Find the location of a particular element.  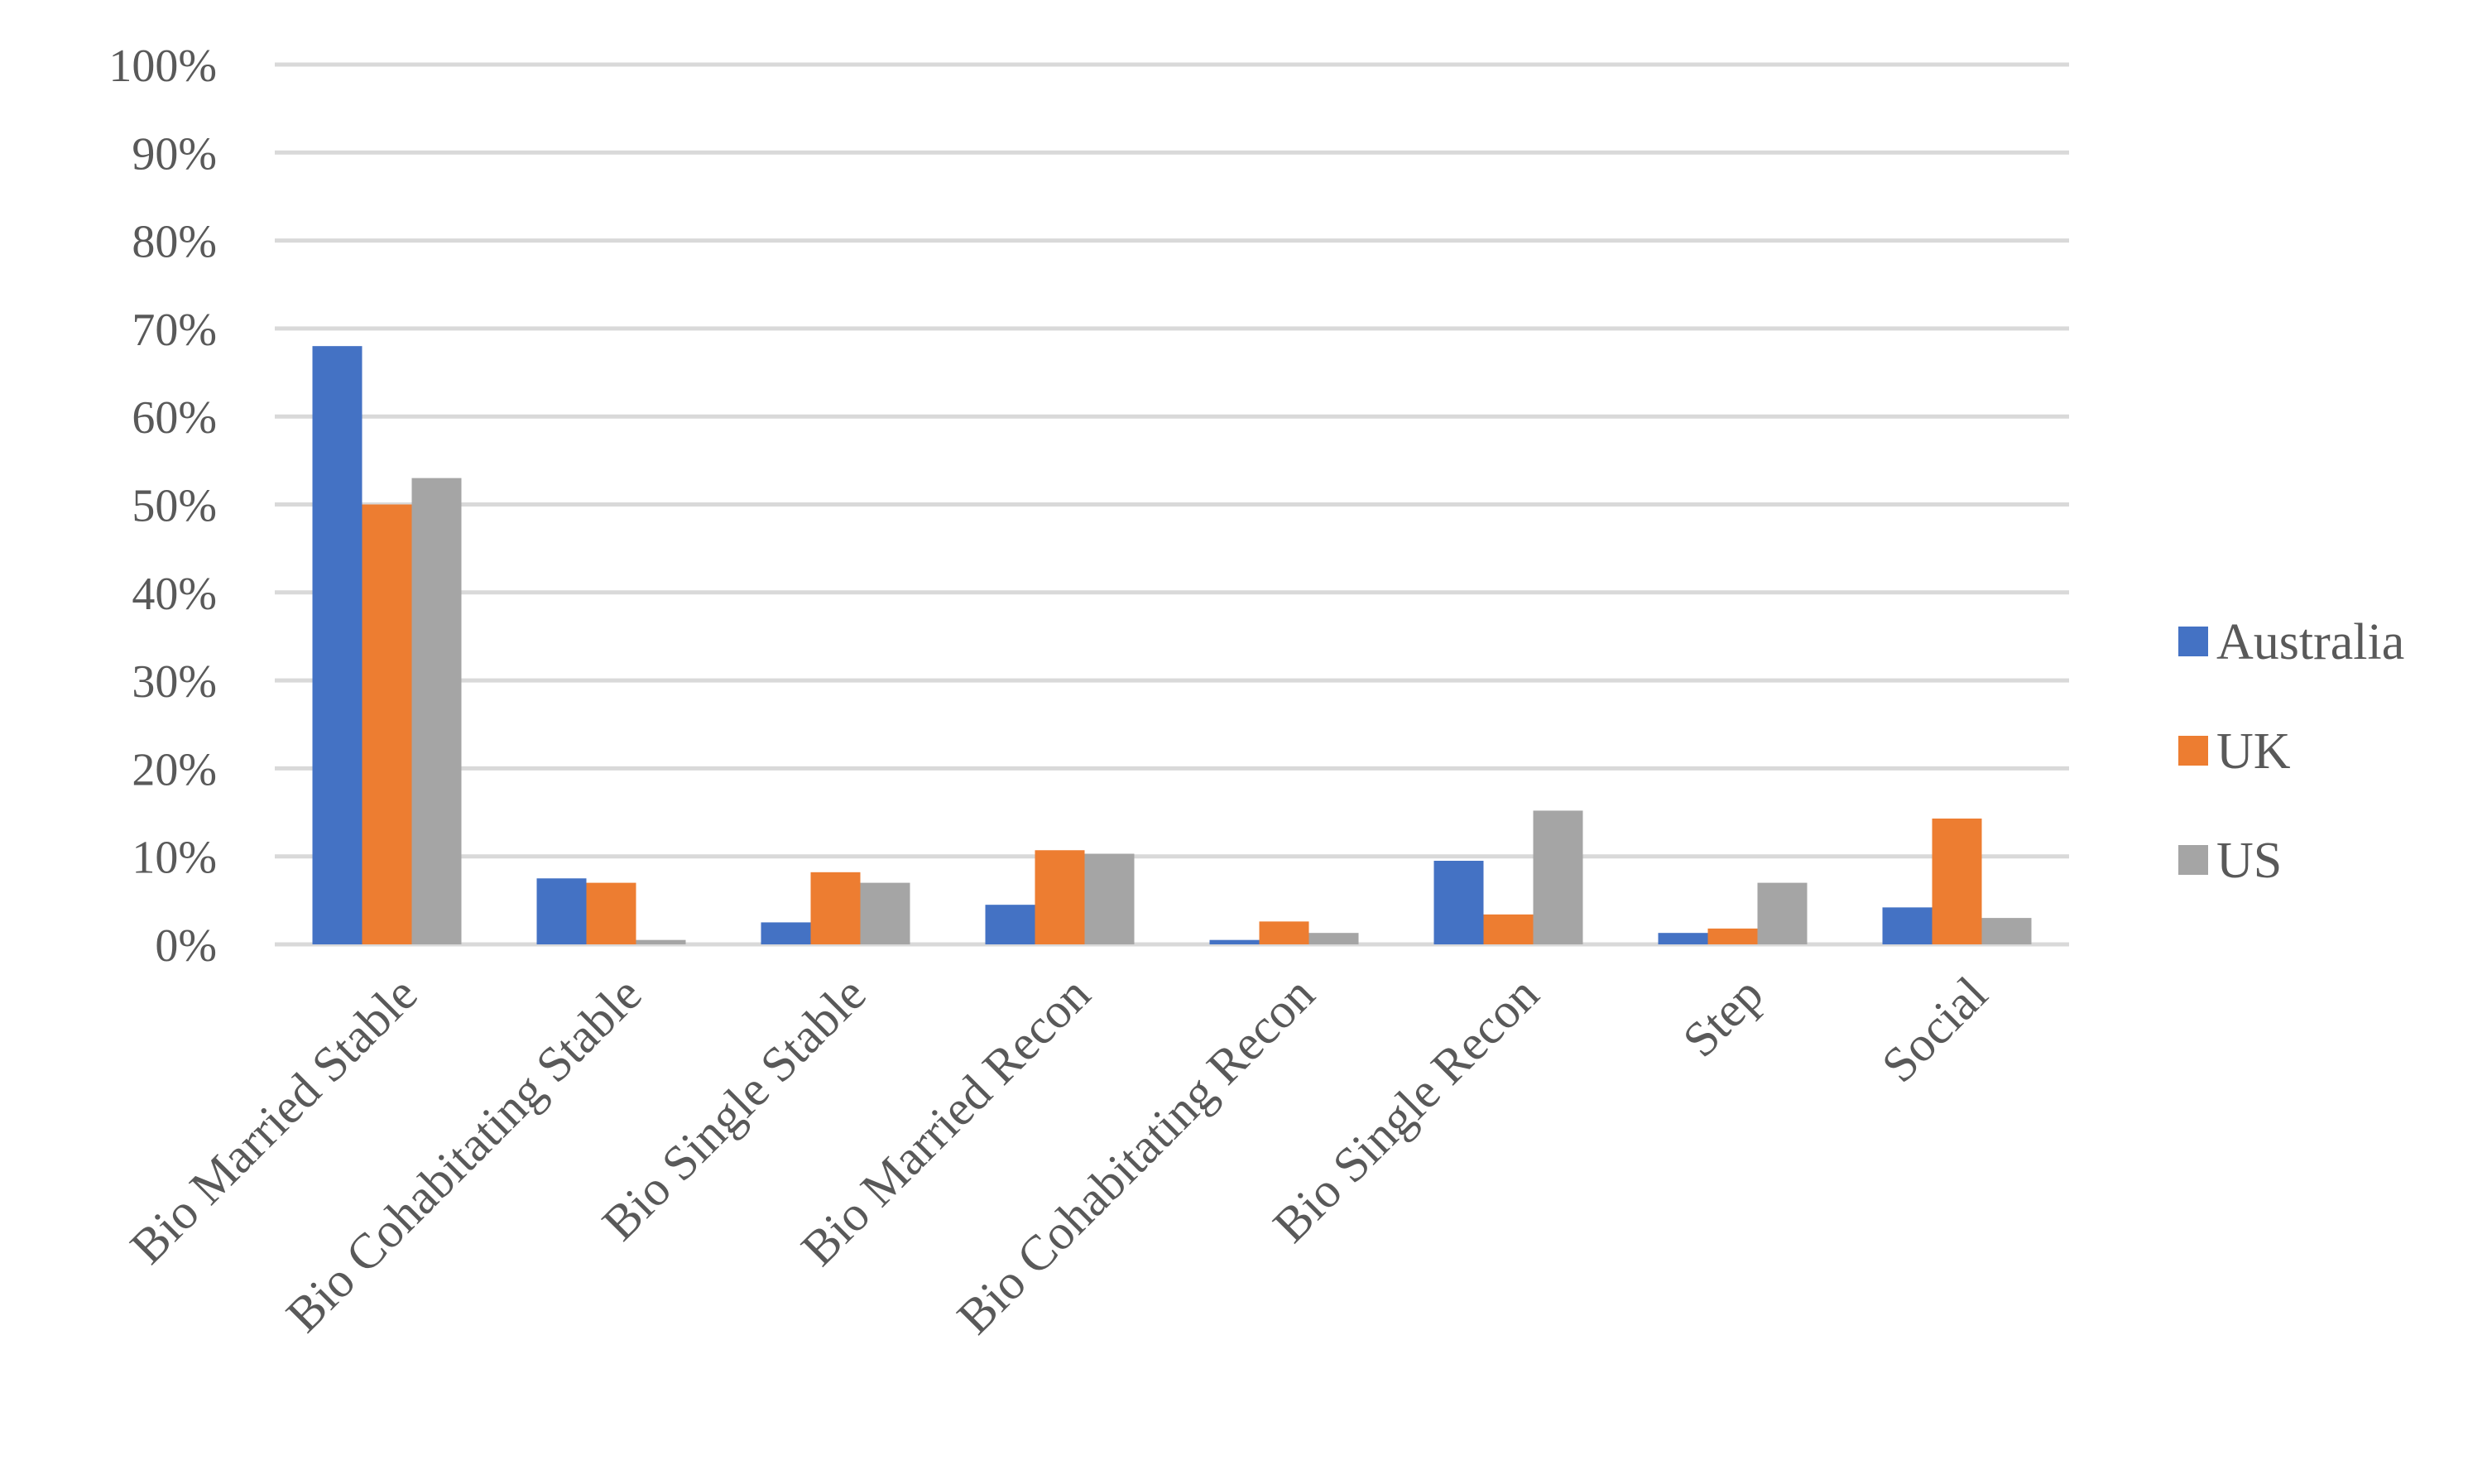

y-tick-label: 40% is located at coordinates (174, 594).